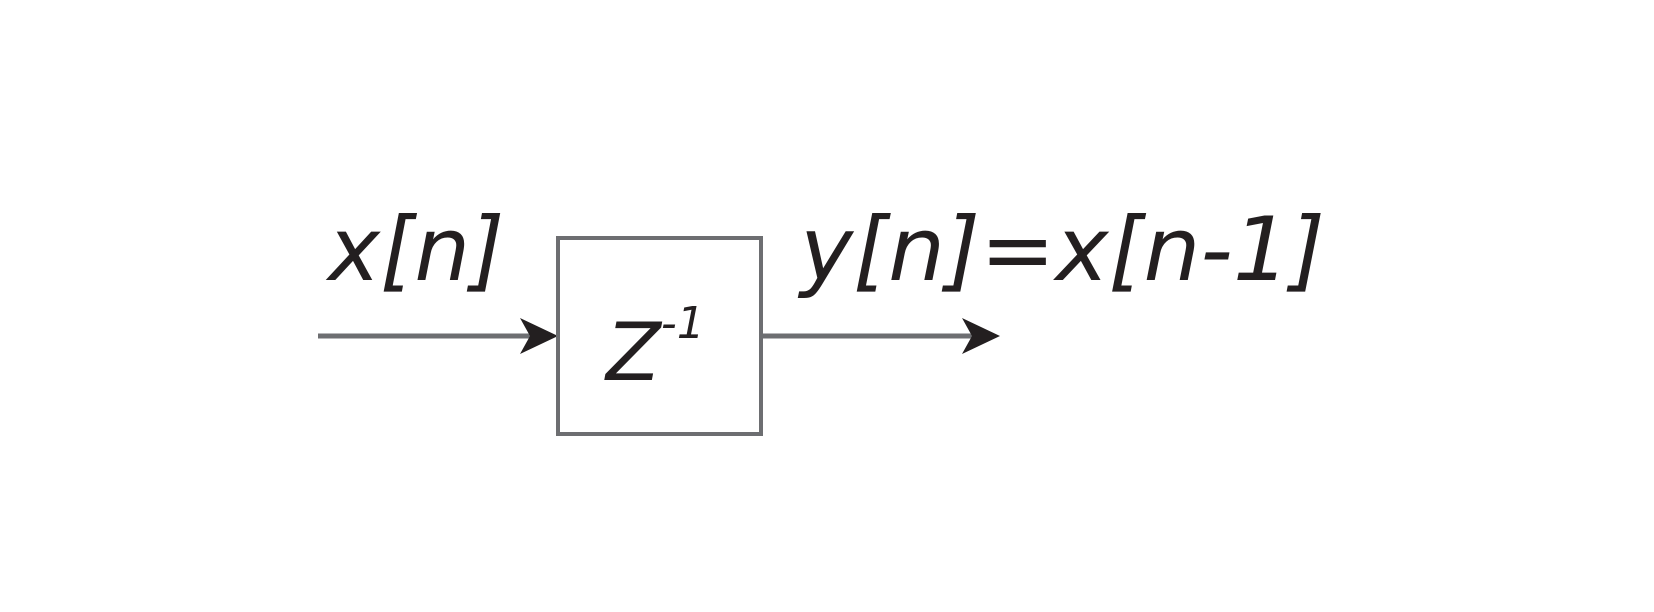 This screenshot has width=1654, height=612. Describe the element at coordinates (683, 323) in the screenshot. I see `delay-block-exponent: -1` at that location.